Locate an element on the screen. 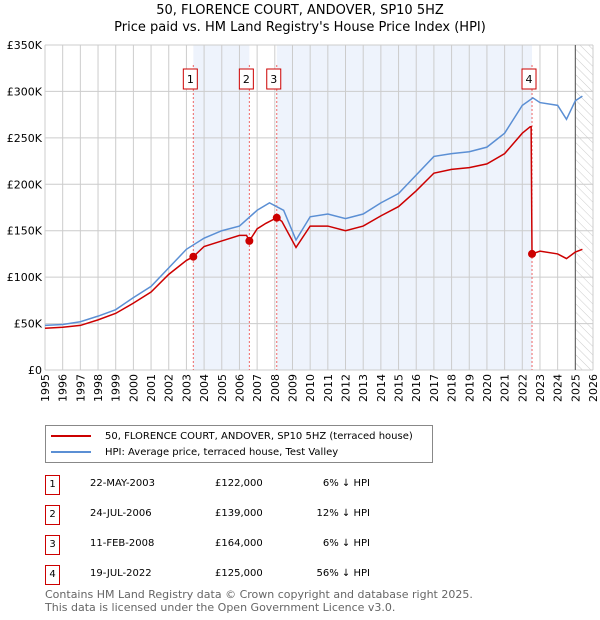 Image resolution: width=600 pixels, height=620 pixels. x-tick-label: 2013 is located at coordinates (363, 388).